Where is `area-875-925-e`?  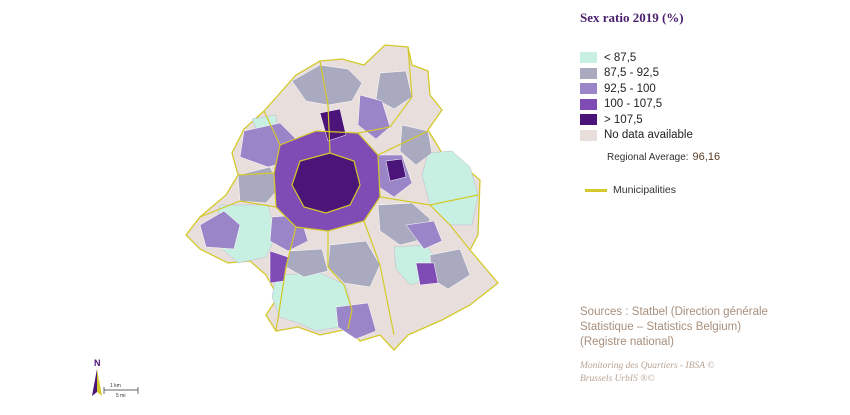 area-875-925-e is located at coordinates (416, 145).